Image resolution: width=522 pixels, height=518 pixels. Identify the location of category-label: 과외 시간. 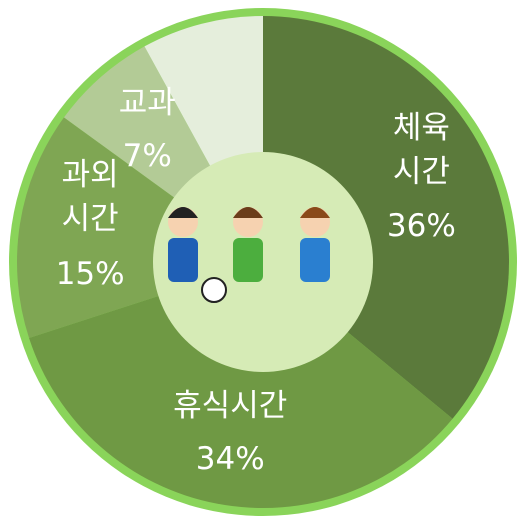
(90, 197).